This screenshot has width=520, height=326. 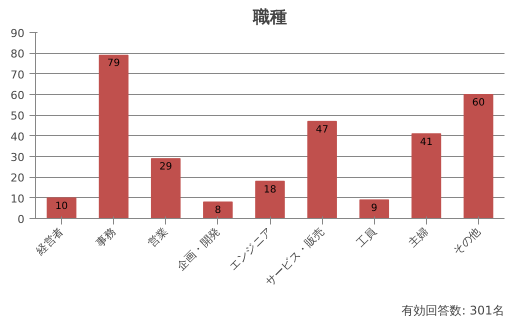 What do you see at coordinates (478, 103) in the screenshot?
I see `data-label: 60` at bounding box center [478, 103].